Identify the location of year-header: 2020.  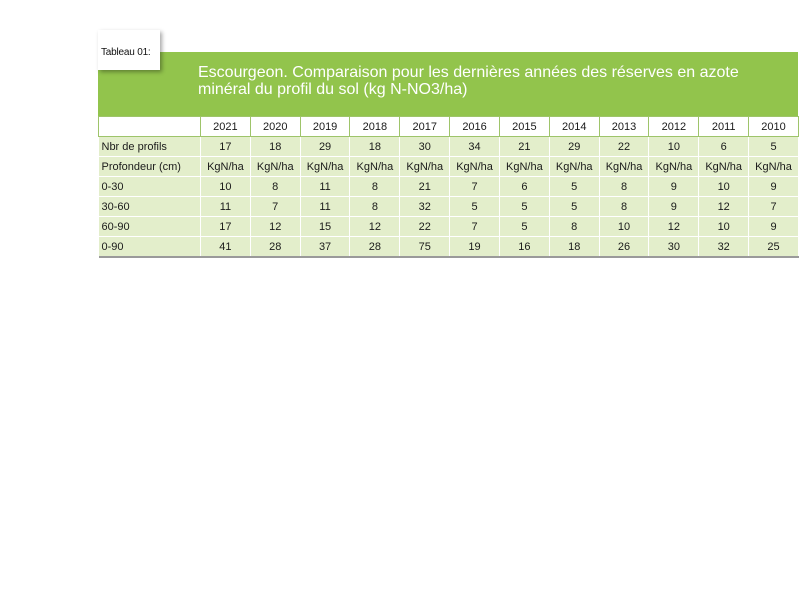
(275, 126).